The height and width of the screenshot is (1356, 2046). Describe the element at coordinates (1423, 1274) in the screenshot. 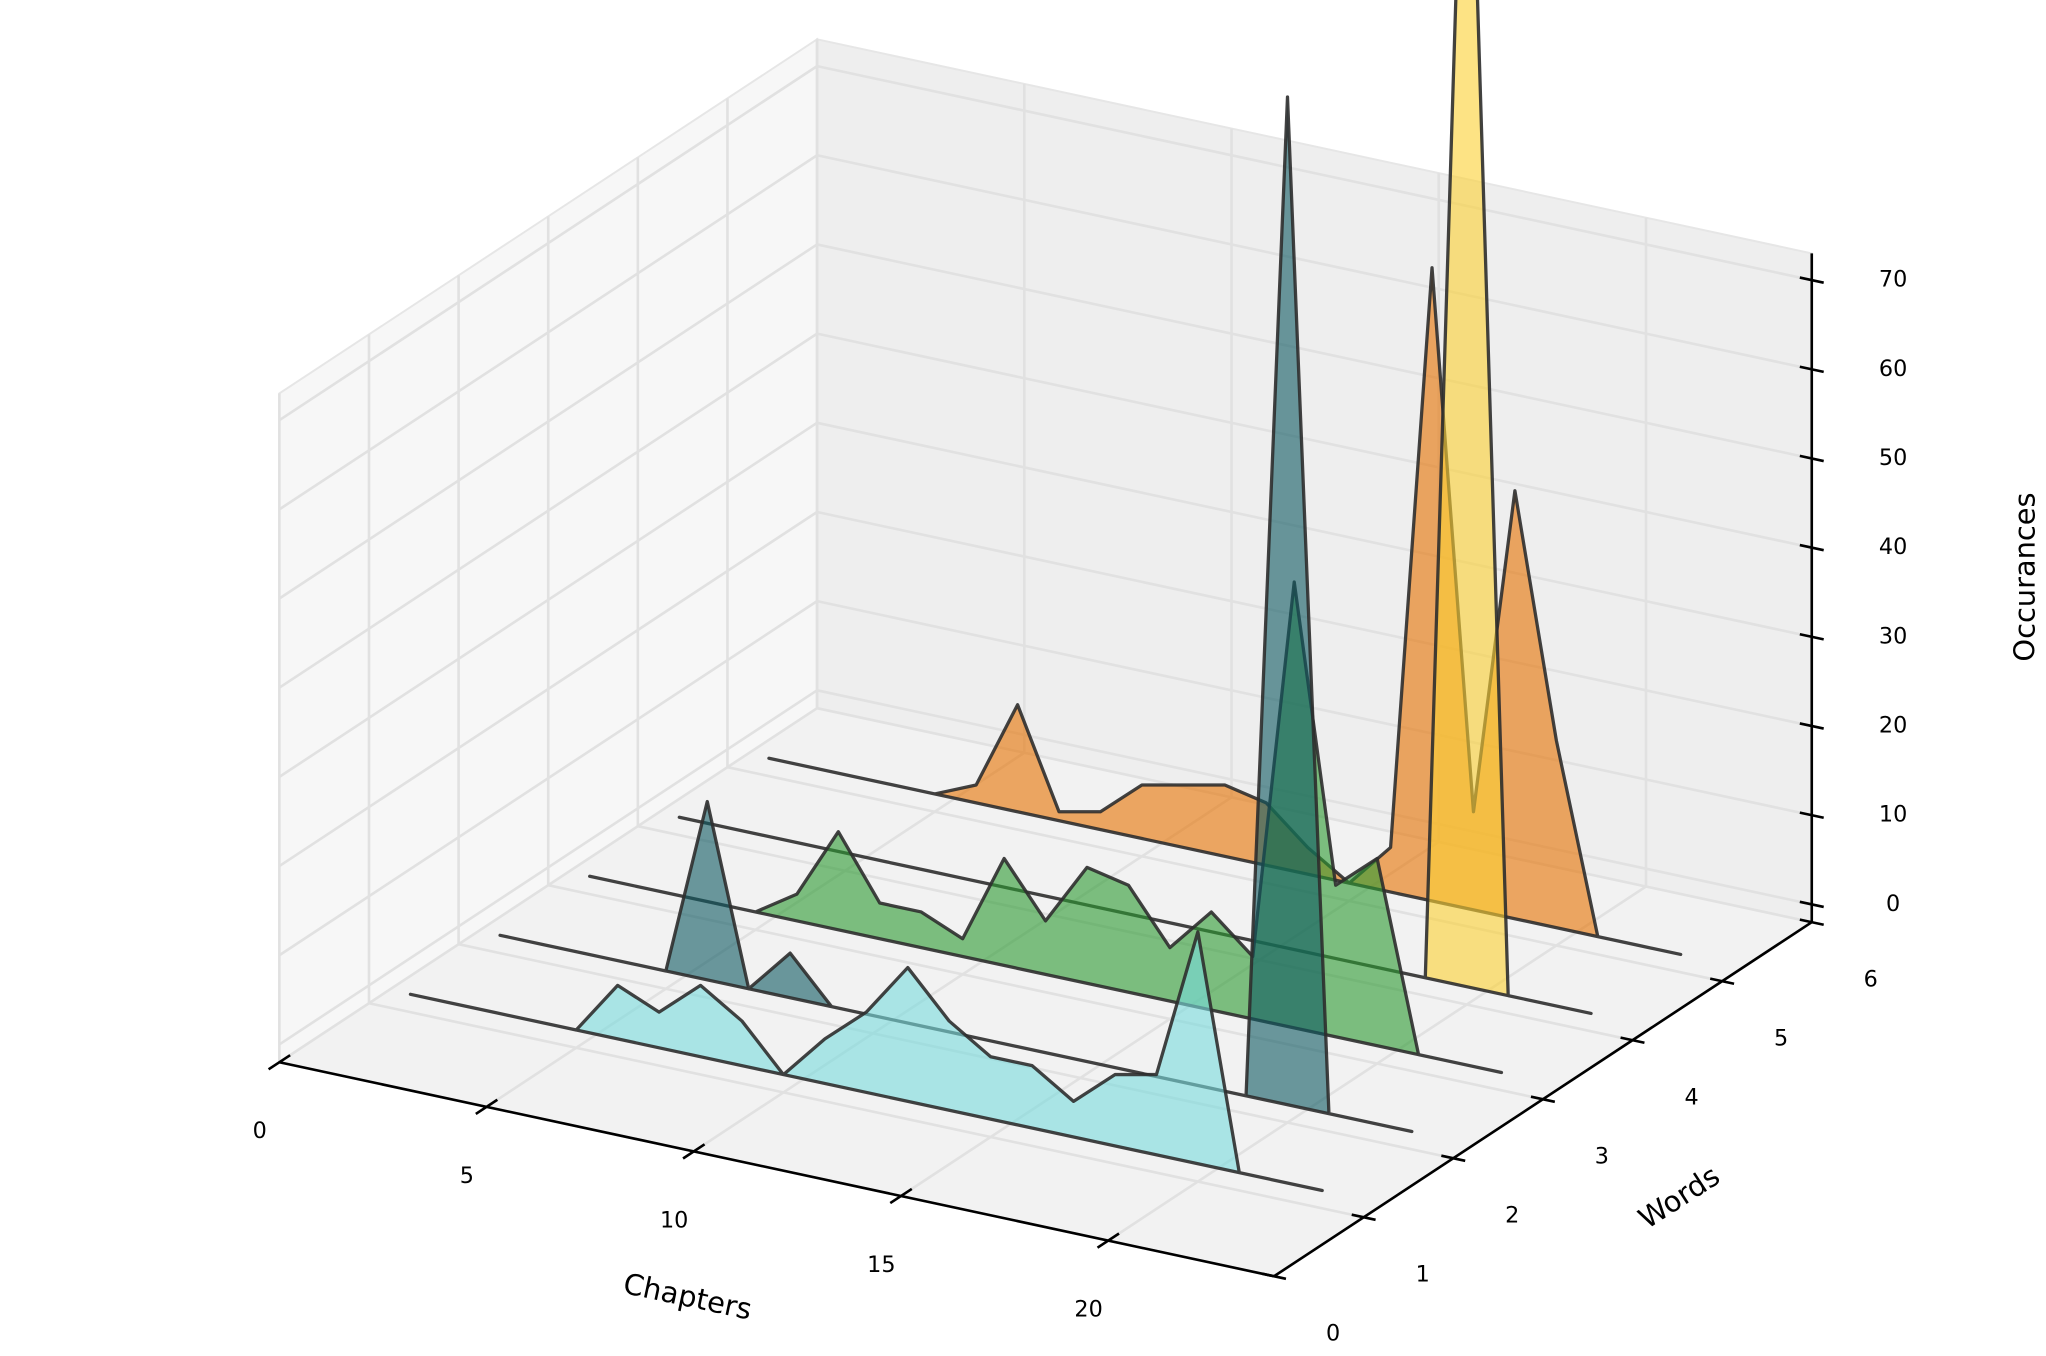

I see `y-tick-label: 1` at that location.